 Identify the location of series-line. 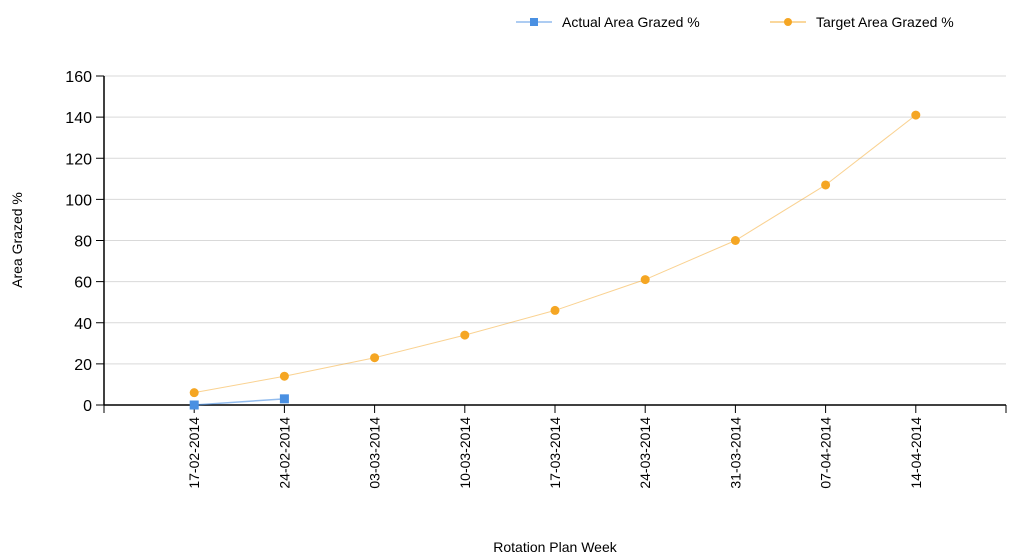
(239, 402).